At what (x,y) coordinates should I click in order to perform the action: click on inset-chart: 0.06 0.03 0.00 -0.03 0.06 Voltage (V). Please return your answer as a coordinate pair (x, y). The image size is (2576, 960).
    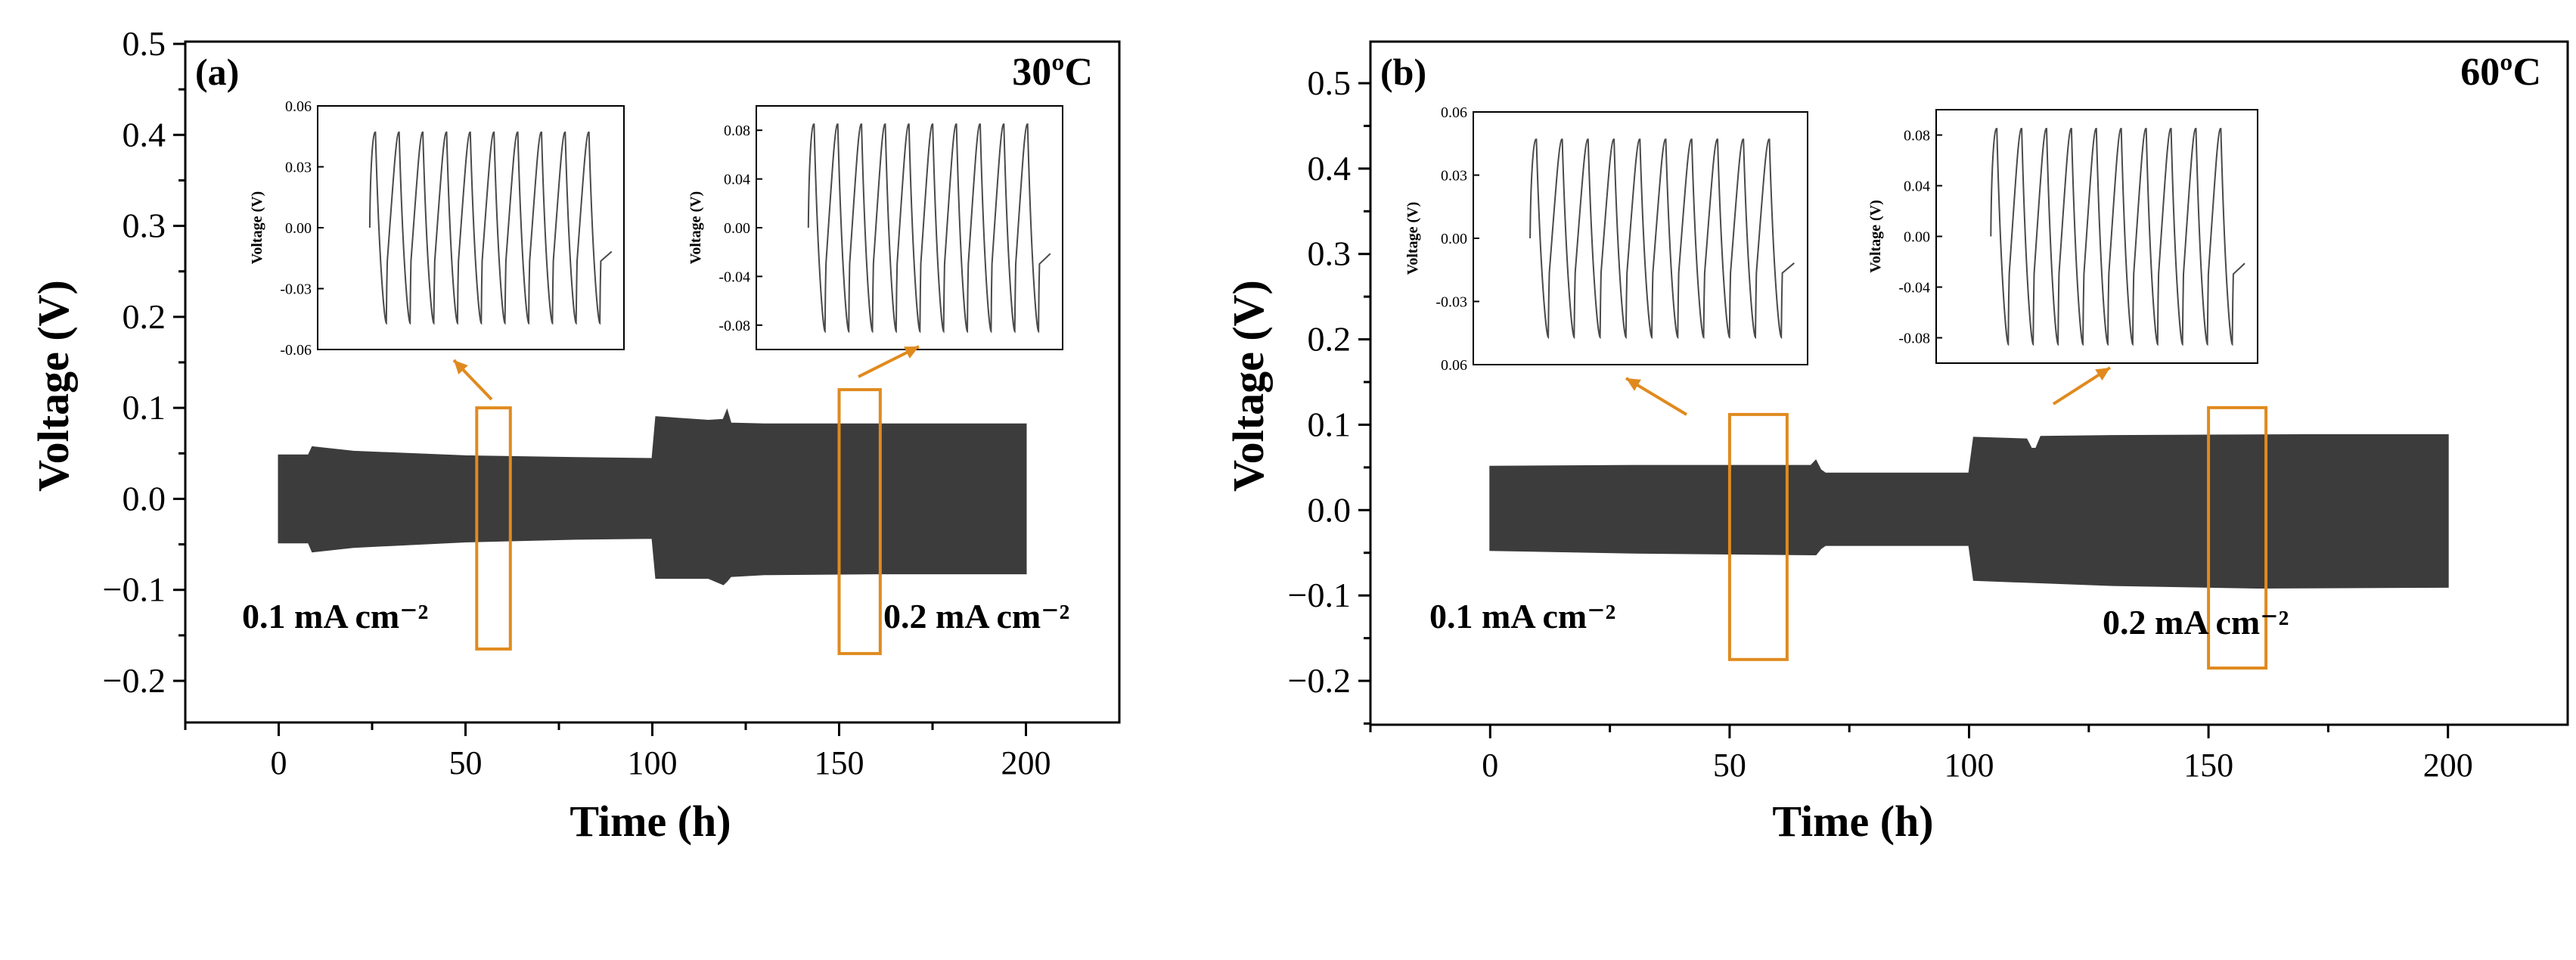
    Looking at the image, I should click on (1606, 239).